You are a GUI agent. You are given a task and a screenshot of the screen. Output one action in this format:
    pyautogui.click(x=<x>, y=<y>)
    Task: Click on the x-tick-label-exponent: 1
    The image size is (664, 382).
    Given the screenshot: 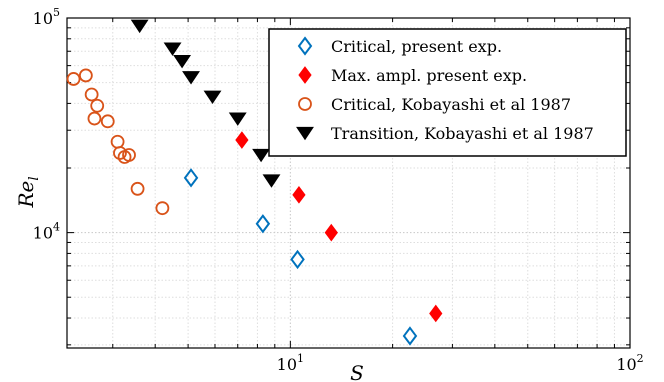 What is the action you would take?
    pyautogui.click(x=300, y=358)
    